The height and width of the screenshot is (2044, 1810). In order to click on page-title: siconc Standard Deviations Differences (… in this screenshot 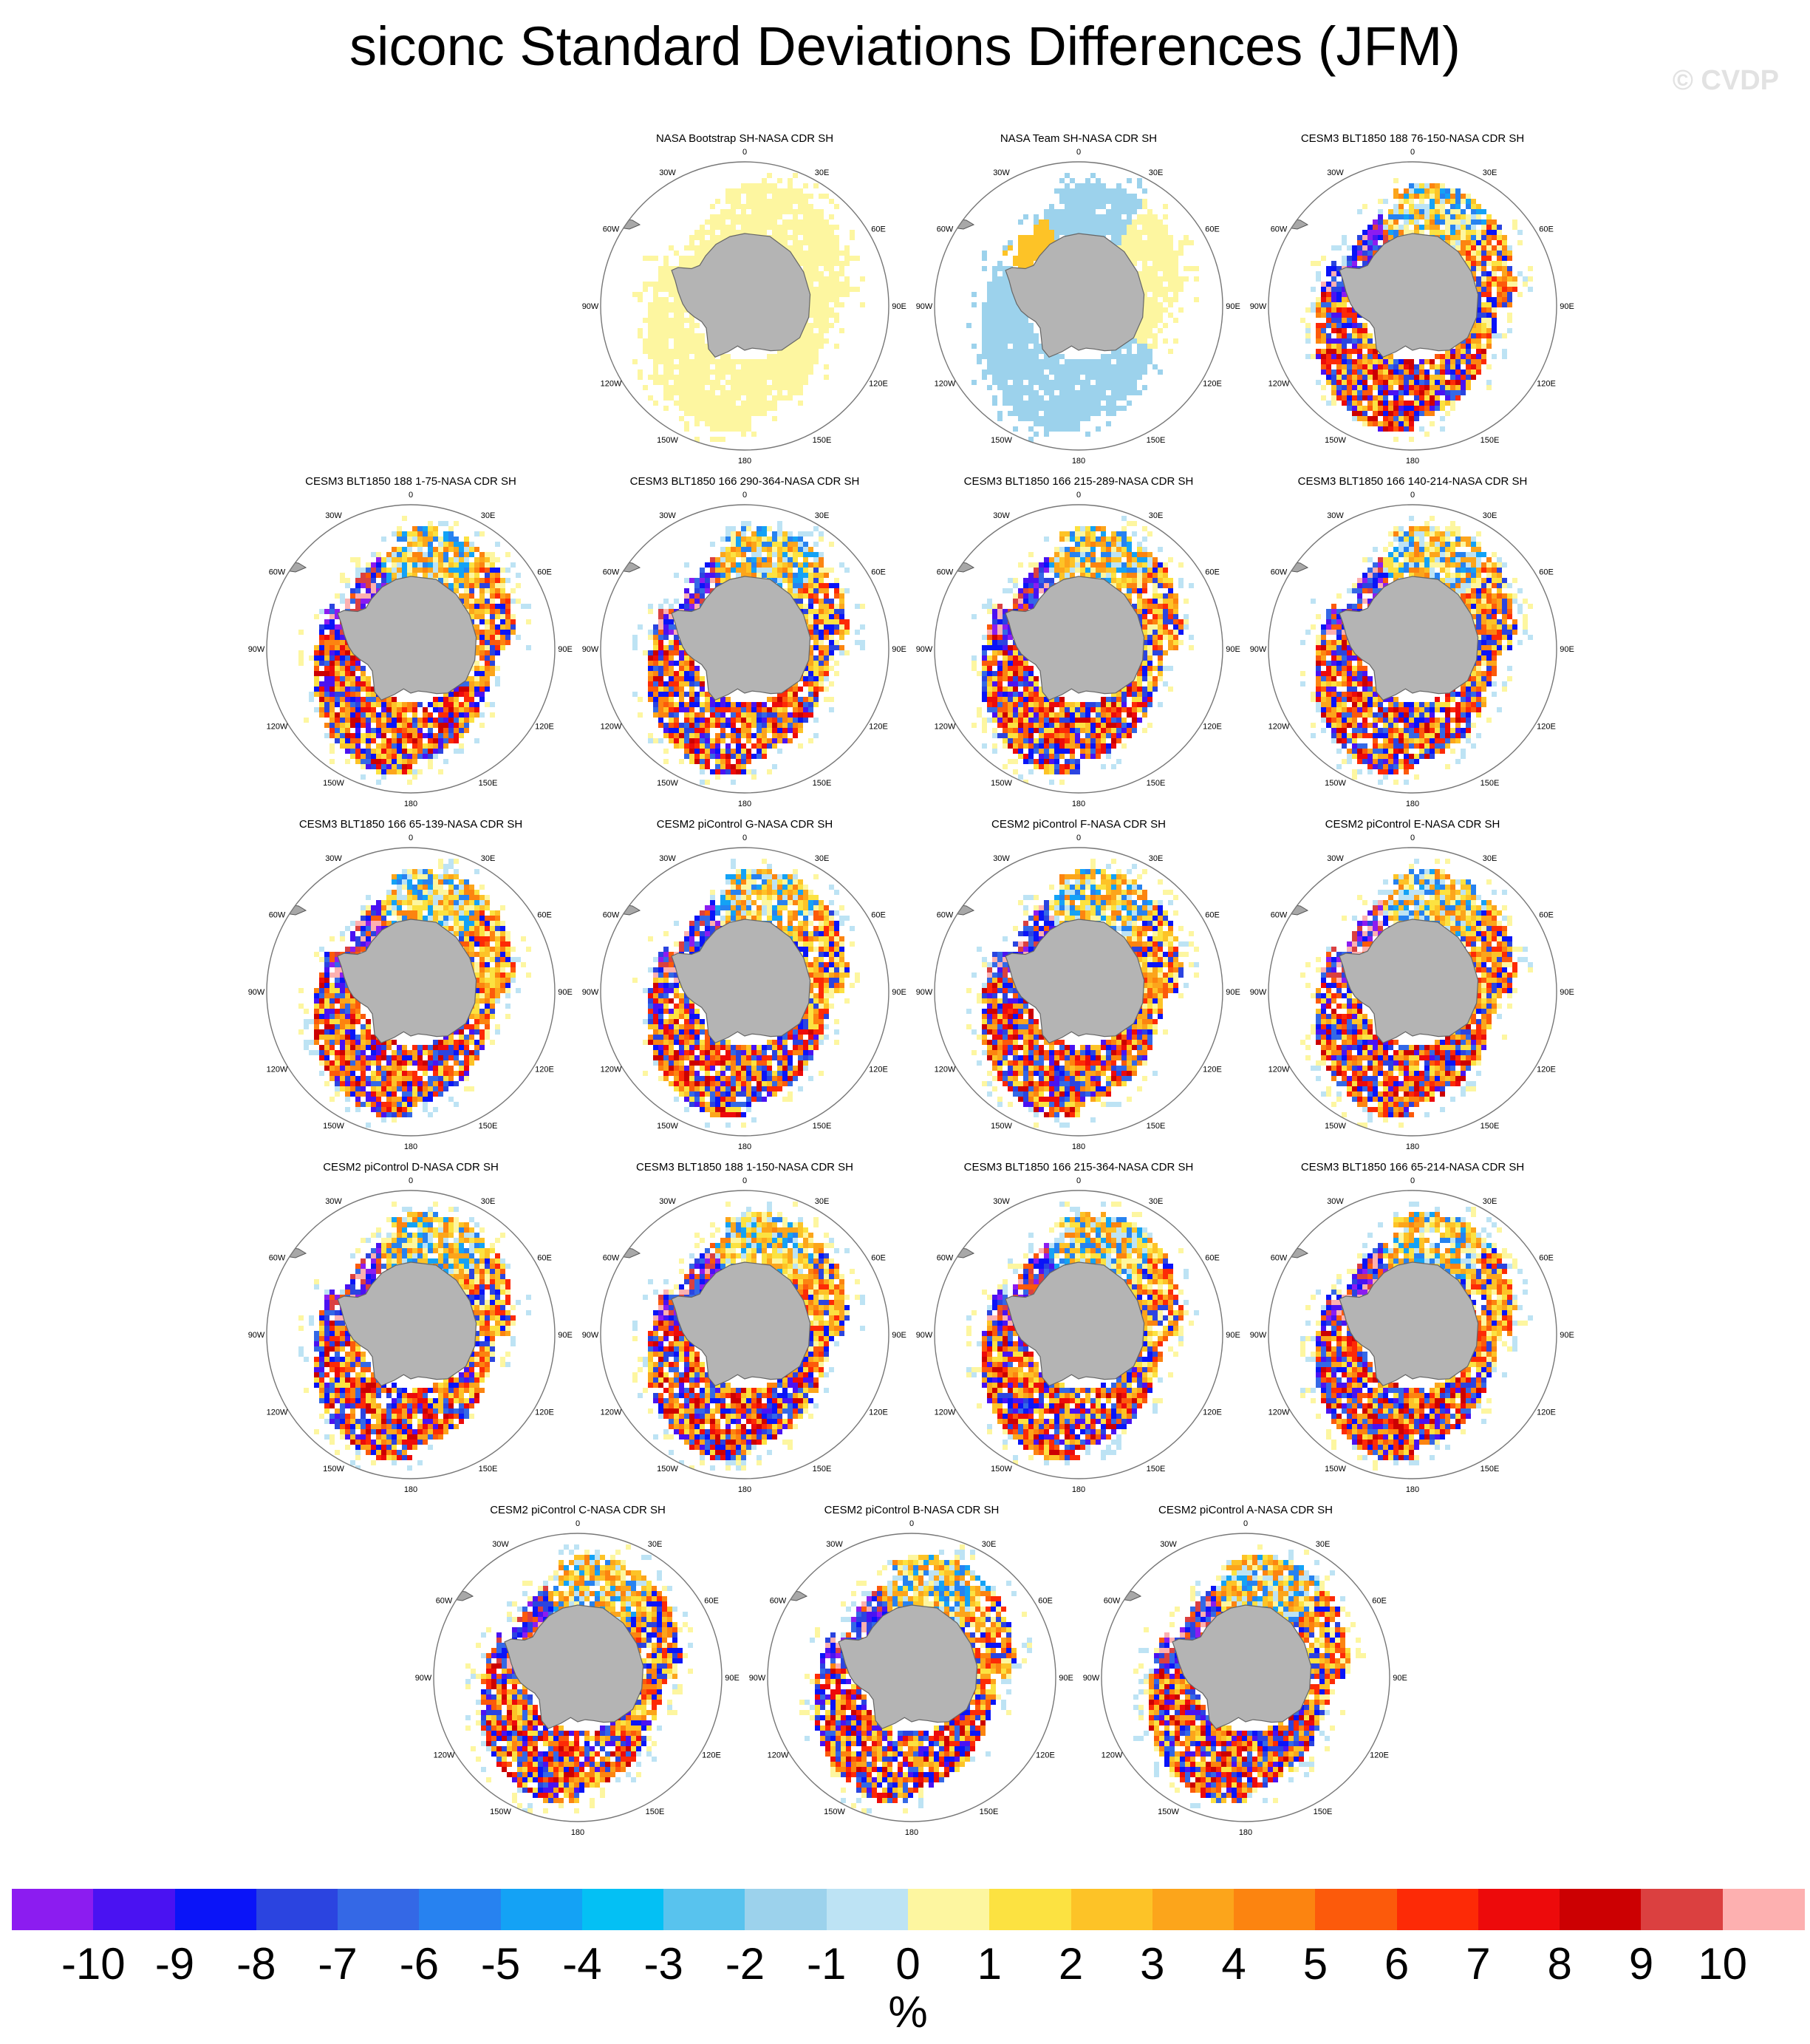, I will do `click(905, 46)`.